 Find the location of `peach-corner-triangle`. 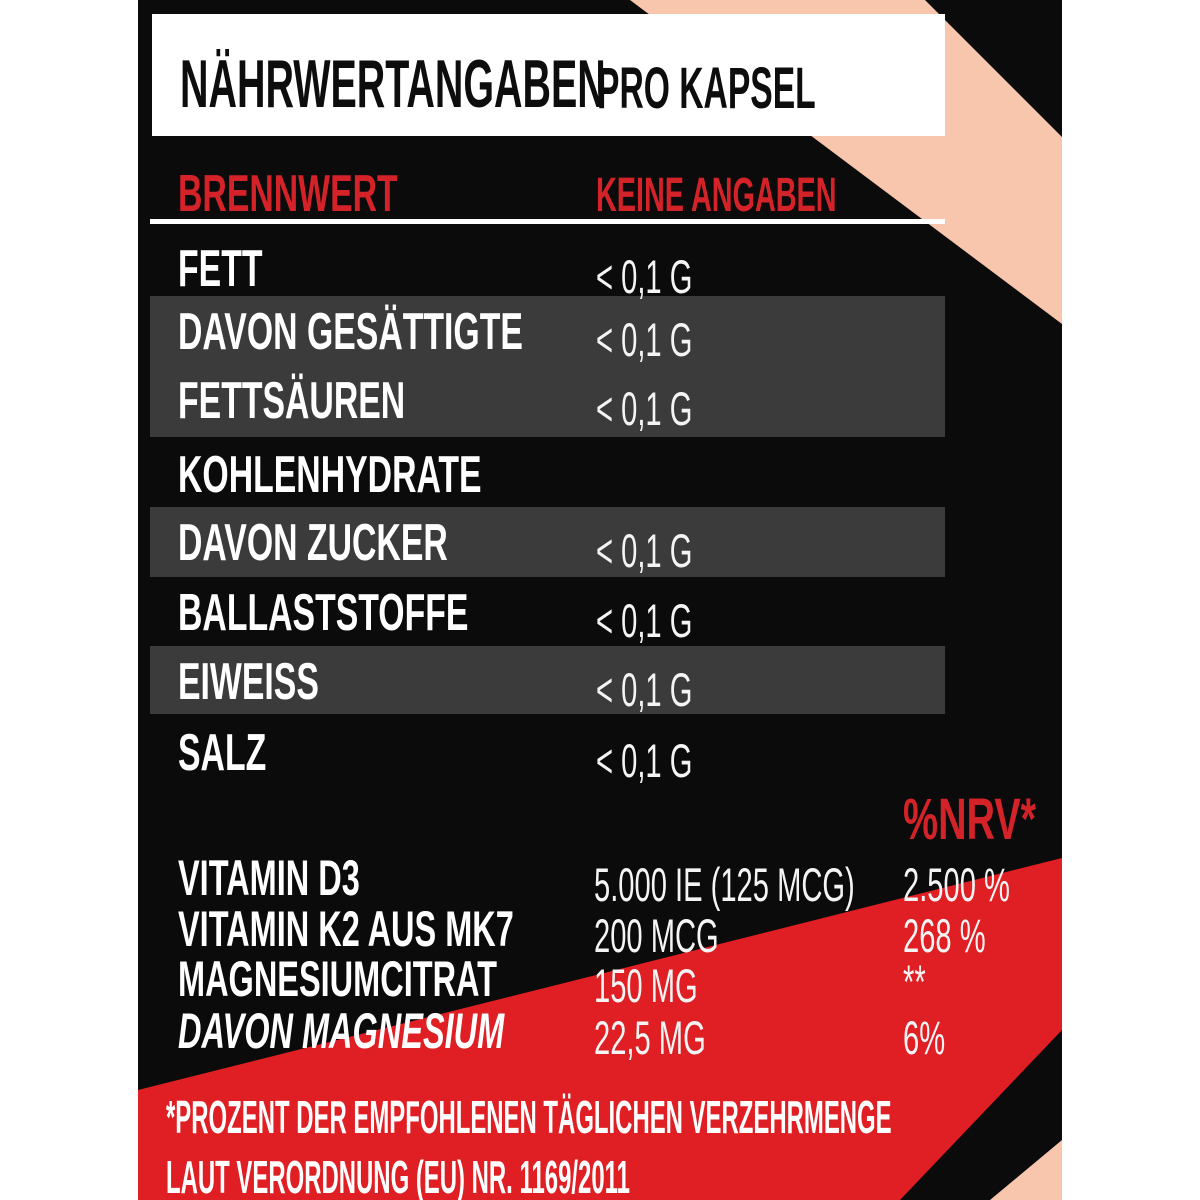

peach-corner-triangle is located at coordinates (1026, 1170).